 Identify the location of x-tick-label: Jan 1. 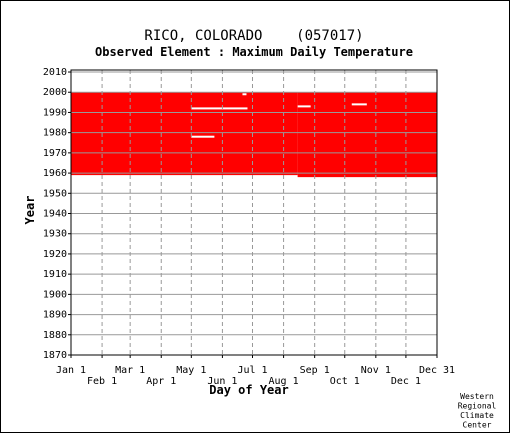
(71, 370).